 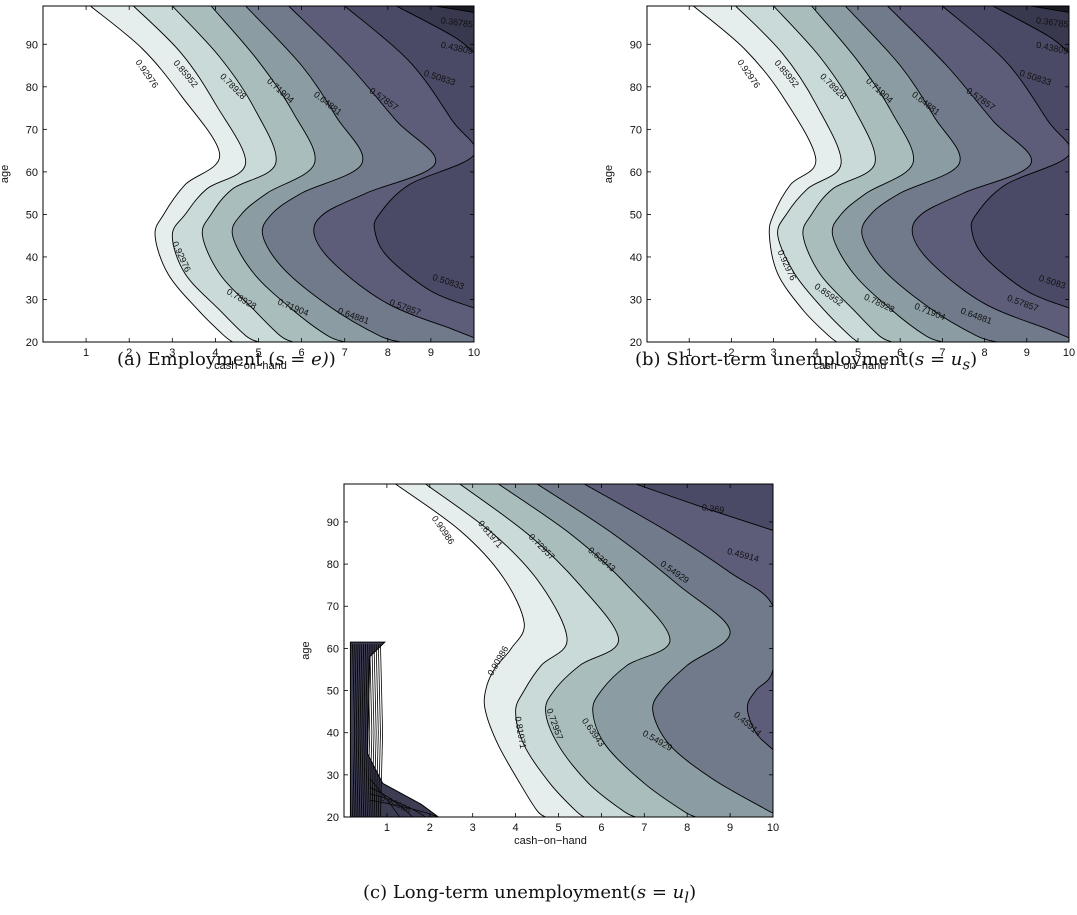 I want to click on x-tick-label-c-5: 6, so click(x=601, y=828).